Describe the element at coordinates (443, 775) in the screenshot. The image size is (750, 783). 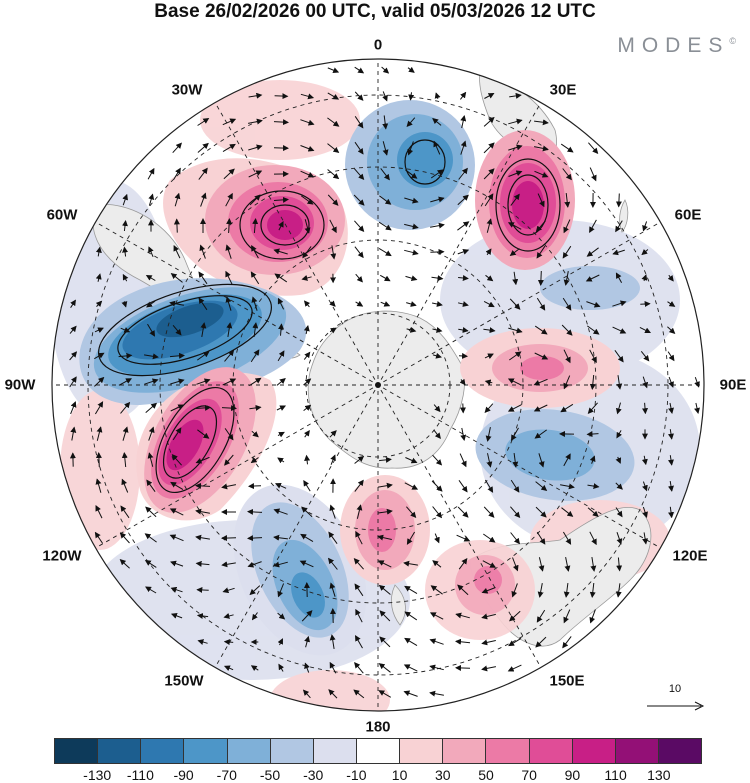
I see `colorbar-tick-label: 30` at that location.